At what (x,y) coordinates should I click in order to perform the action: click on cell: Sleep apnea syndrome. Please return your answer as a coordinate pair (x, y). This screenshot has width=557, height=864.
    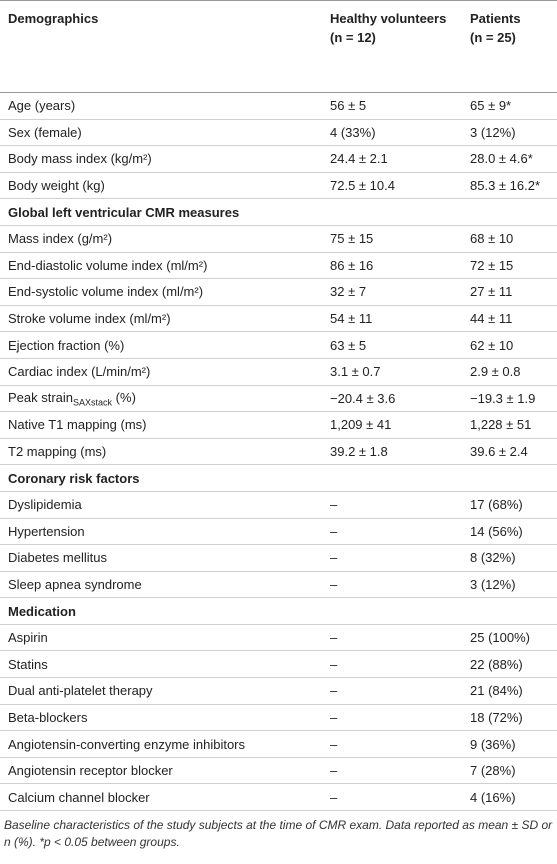
    Looking at the image, I should click on (161, 585).